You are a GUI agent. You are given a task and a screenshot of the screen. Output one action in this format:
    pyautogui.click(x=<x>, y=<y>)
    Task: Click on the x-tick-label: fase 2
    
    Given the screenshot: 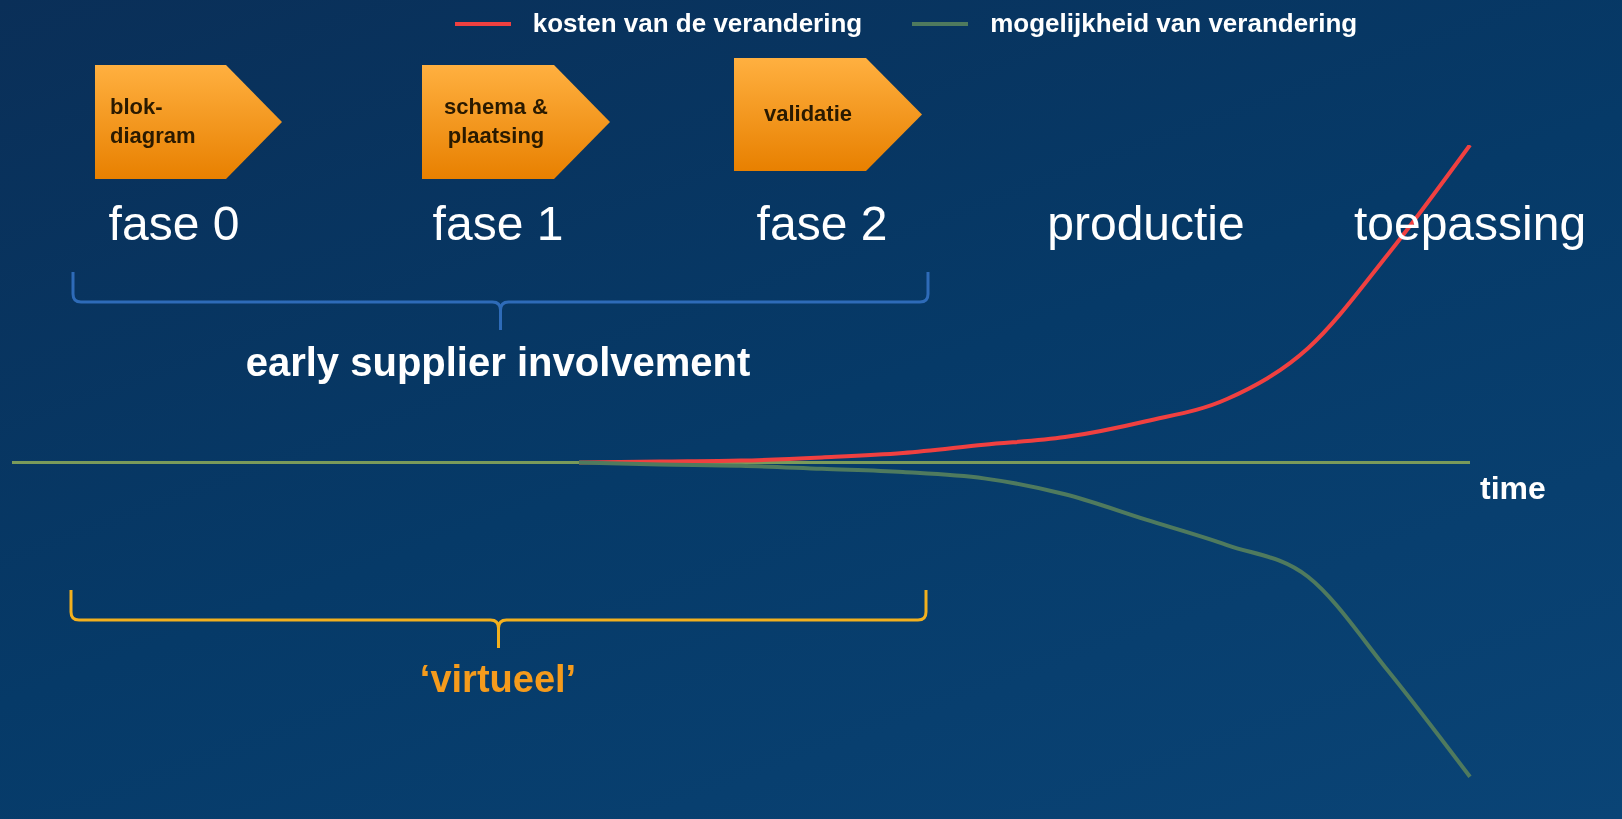 What is the action you would take?
    pyautogui.click(x=822, y=223)
    